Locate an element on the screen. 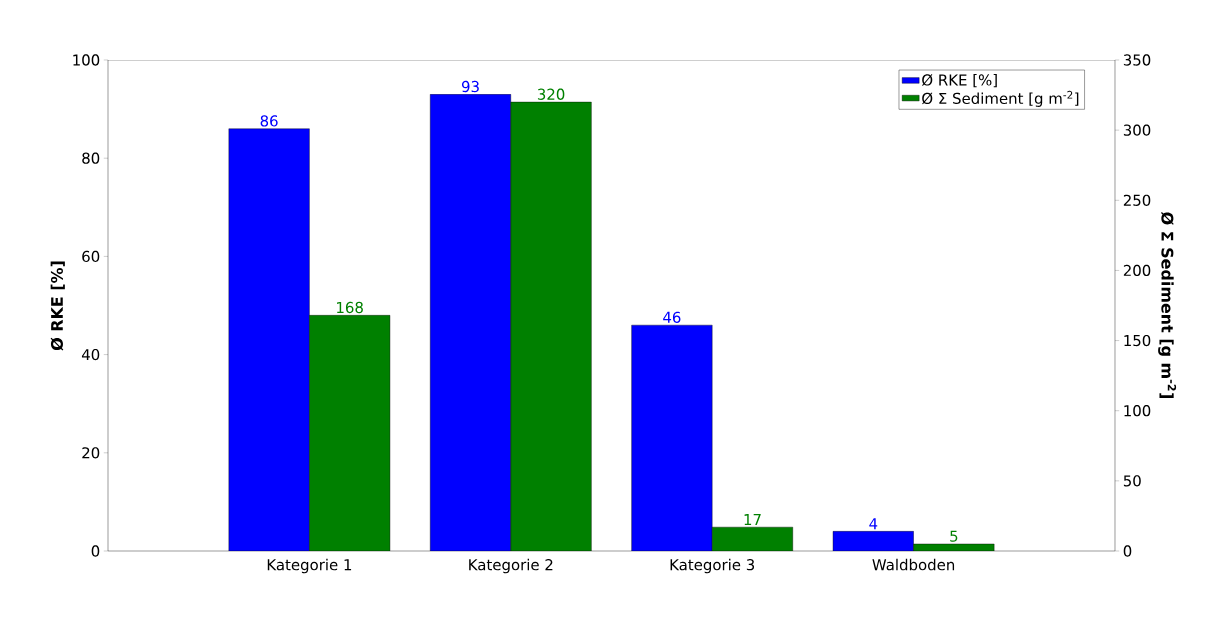 Image resolution: width=1213 pixels, height=618 pixels. data-label: 93 is located at coordinates (470, 86).